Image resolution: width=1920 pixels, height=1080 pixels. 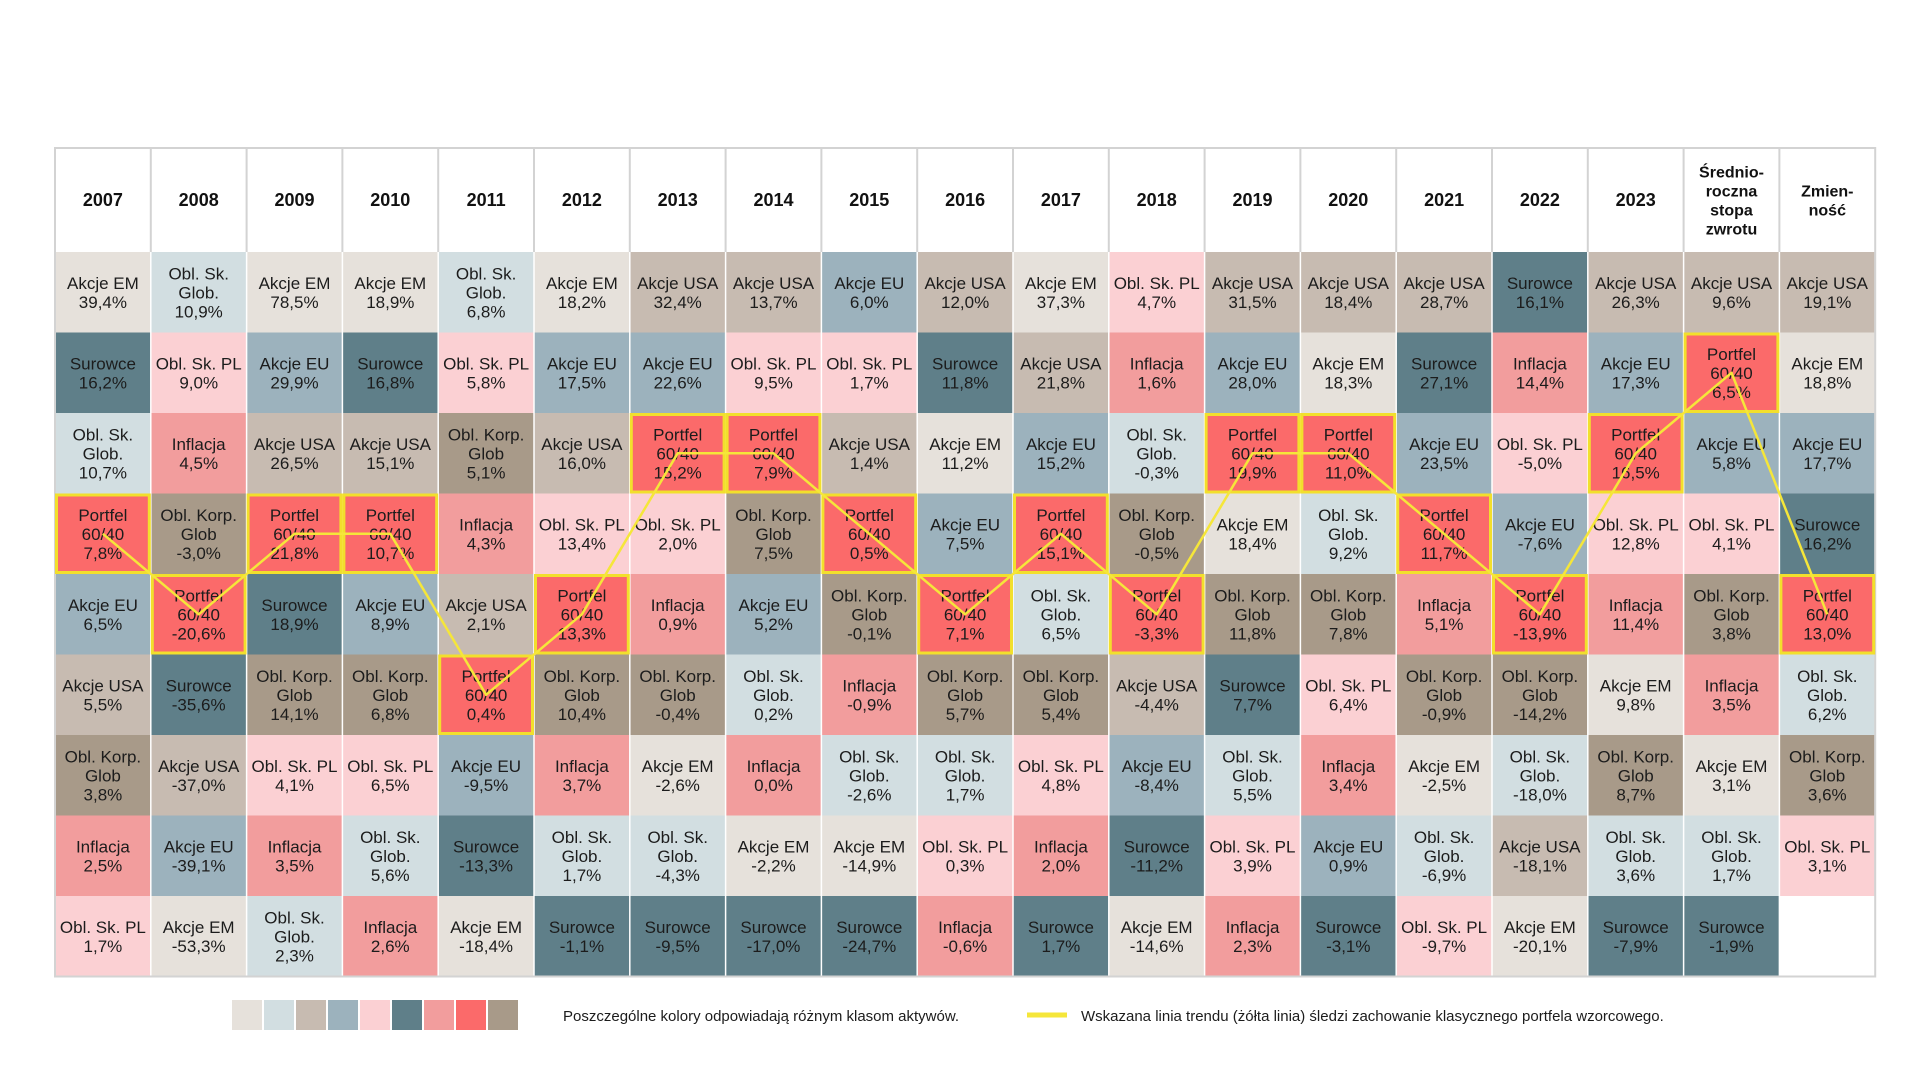 What do you see at coordinates (1252, 543) in the screenshot?
I see `cell-value: 18,4%` at bounding box center [1252, 543].